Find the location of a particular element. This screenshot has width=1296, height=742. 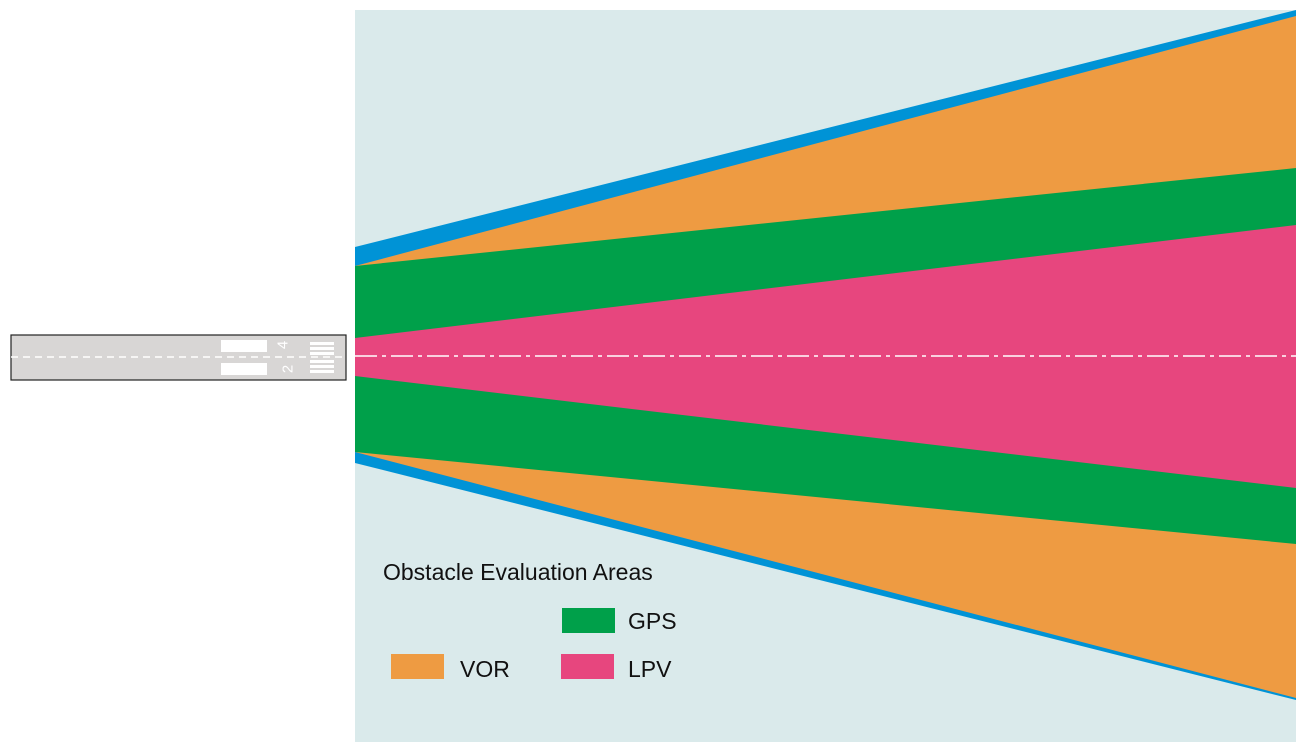

threshold-markings is located at coordinates (322, 357).